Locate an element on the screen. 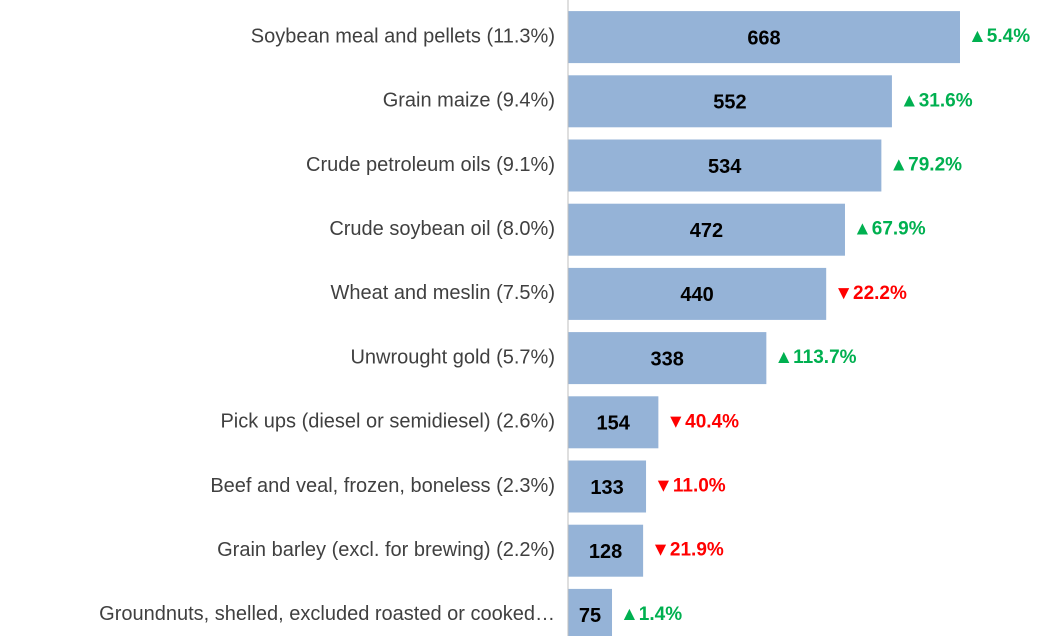 The image size is (1048, 636). value-label: 154 is located at coordinates (613, 424).